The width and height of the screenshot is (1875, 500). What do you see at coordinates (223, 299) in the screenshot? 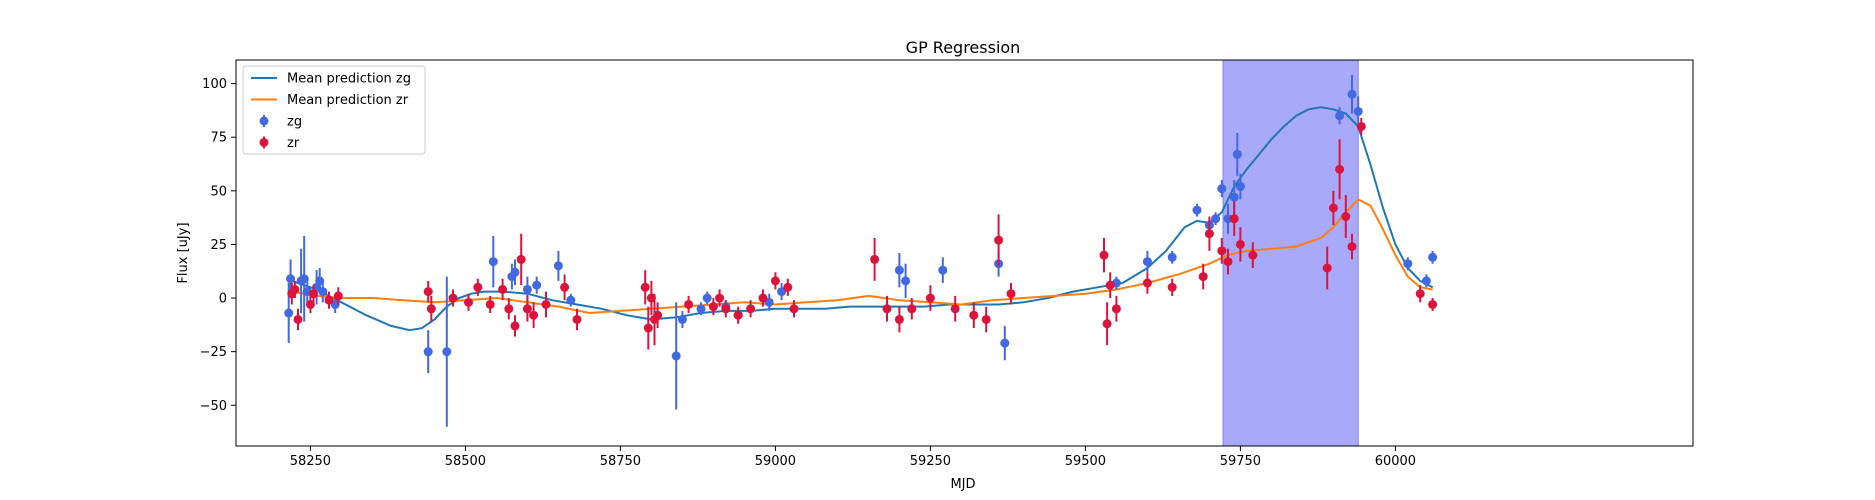
I see `y-tick-label: 0` at bounding box center [223, 299].